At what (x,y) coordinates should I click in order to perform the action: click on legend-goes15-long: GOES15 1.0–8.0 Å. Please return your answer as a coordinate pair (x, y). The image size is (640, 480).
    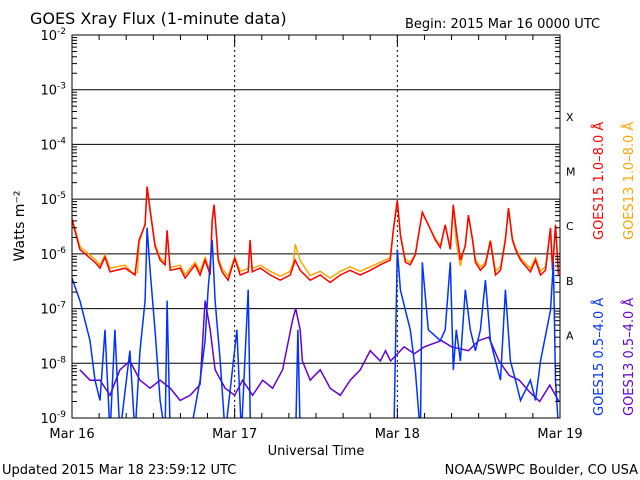
    Looking at the image, I should click on (599, 181).